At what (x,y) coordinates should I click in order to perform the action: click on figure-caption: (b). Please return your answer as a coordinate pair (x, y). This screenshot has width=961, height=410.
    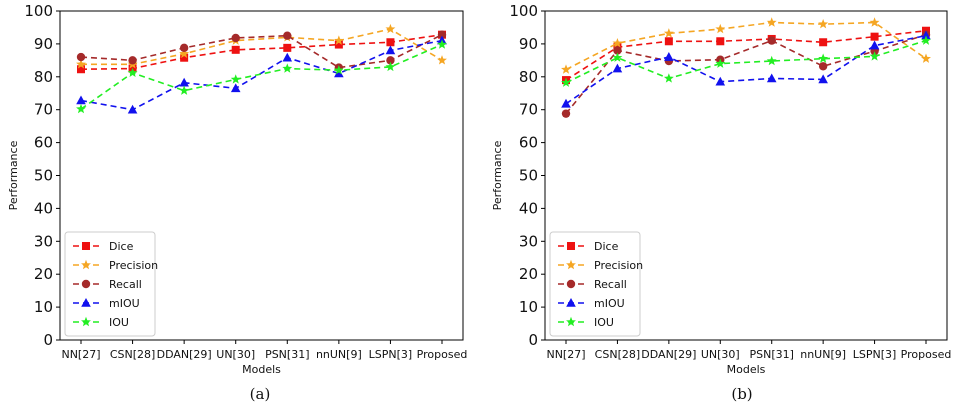
    Looking at the image, I should click on (741, 394).